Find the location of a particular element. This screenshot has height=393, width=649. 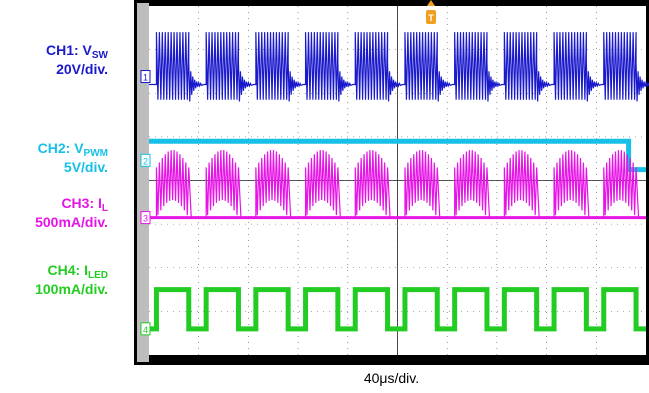

timebase-label: 40μs/div. is located at coordinates (391, 378).